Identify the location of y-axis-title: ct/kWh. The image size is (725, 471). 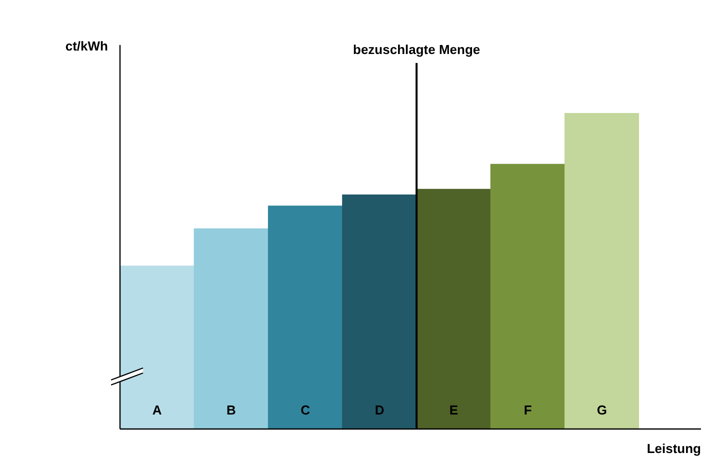
(86, 46).